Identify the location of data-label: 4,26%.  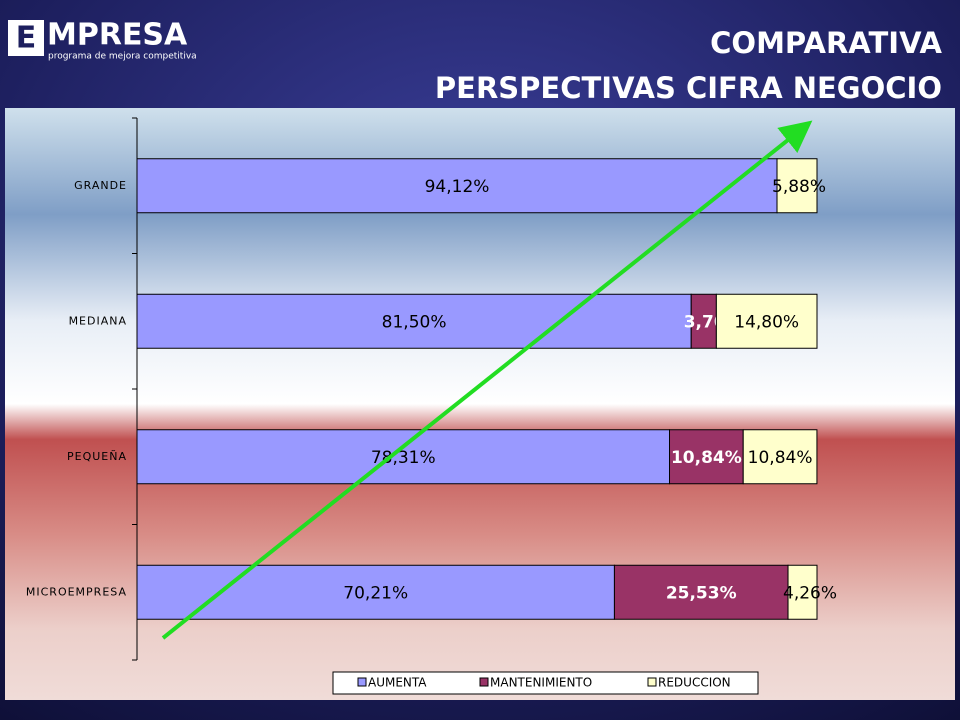
(810, 593).